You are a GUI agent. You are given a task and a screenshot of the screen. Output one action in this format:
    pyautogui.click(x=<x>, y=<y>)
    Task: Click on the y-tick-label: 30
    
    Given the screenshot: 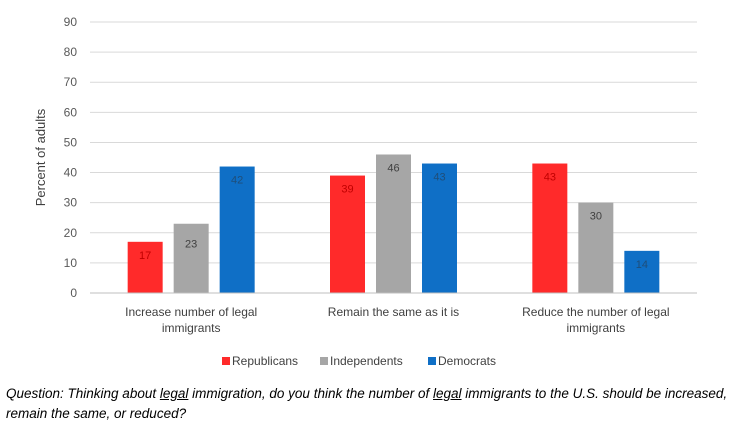 What is the action you would take?
    pyautogui.click(x=71, y=203)
    